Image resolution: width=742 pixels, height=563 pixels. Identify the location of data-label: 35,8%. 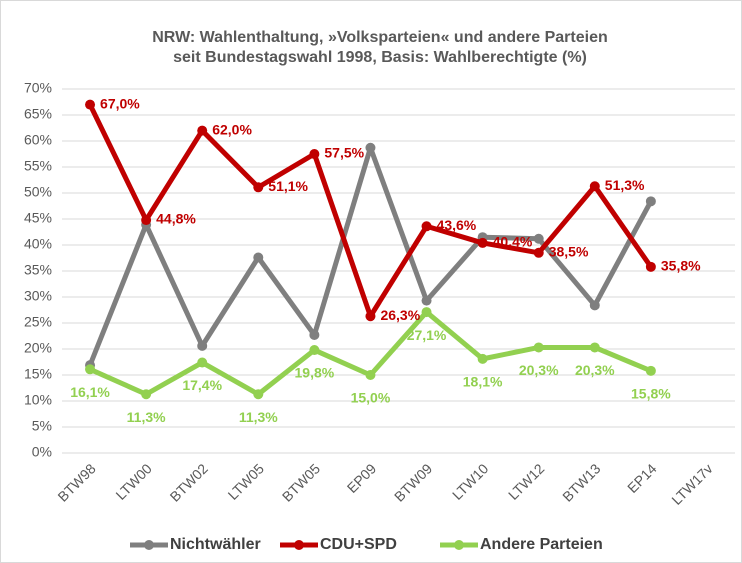
(681, 266).